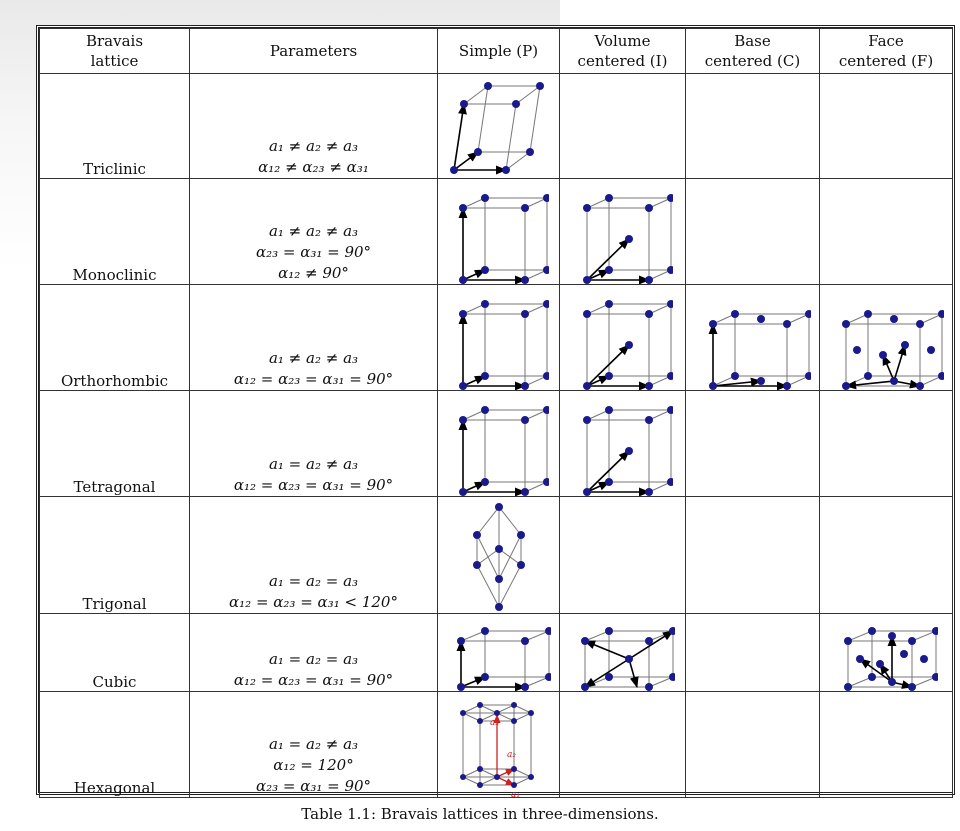 The image size is (960, 831). I want to click on parameter-line: a₁ ≠ a₂ ≠ a₃, so click(313, 231).